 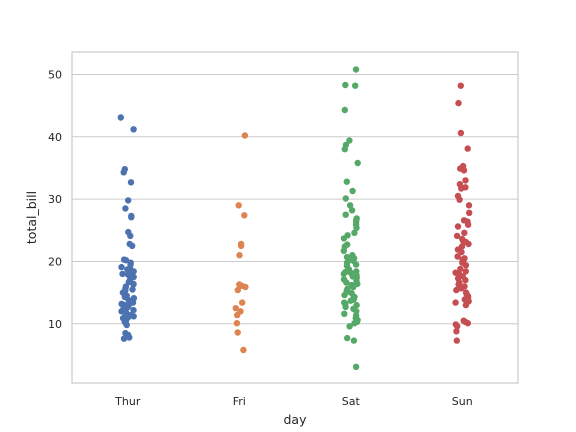 What do you see at coordinates (31, 217) in the screenshot?
I see `y-axis-label: total_bill` at bounding box center [31, 217].